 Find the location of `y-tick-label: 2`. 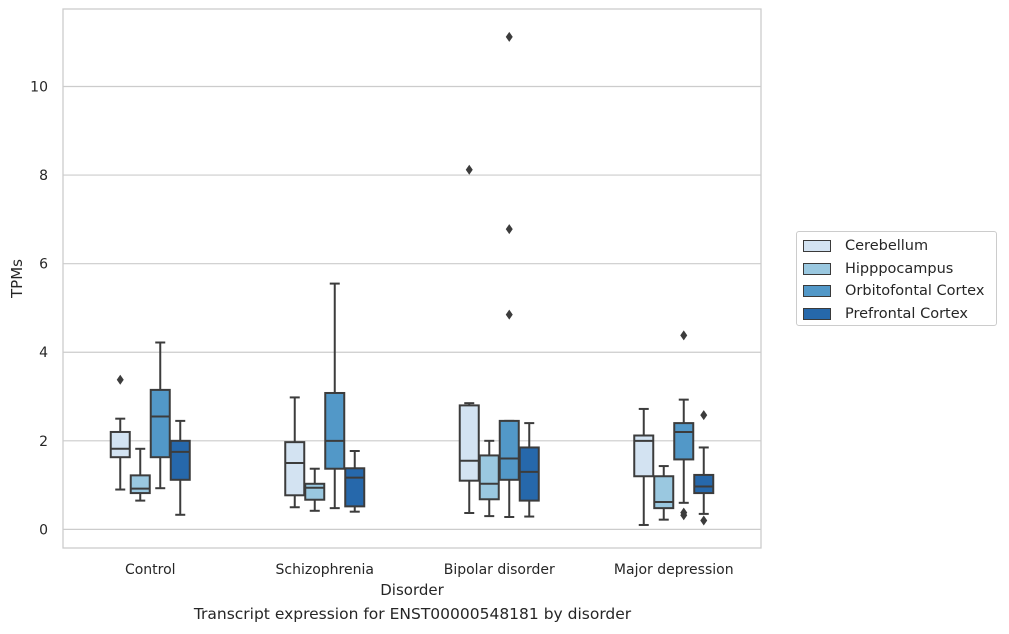

y-tick-label: 2 is located at coordinates (43, 442).